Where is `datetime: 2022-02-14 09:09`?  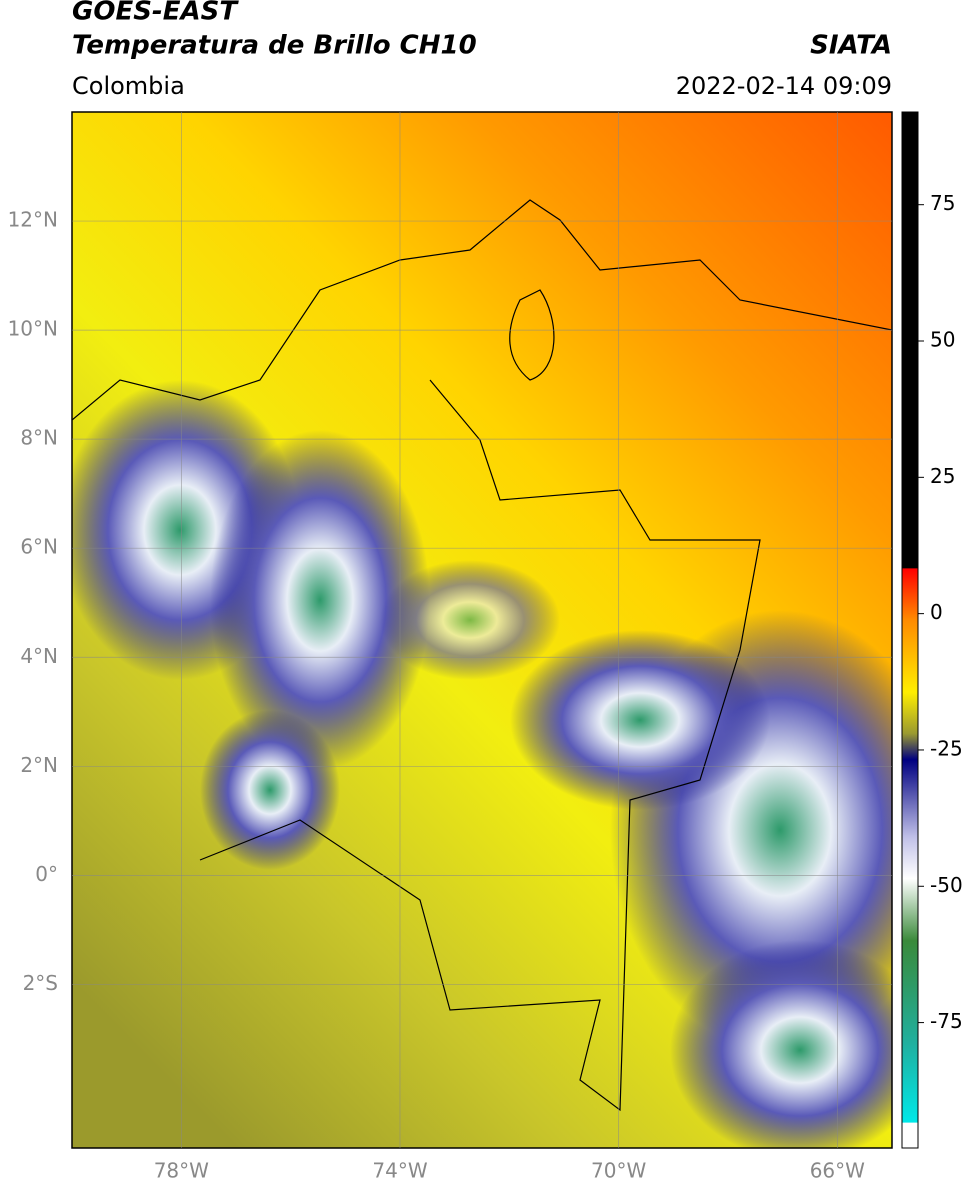
datetime: 2022-02-14 09:09 is located at coordinates (784, 86).